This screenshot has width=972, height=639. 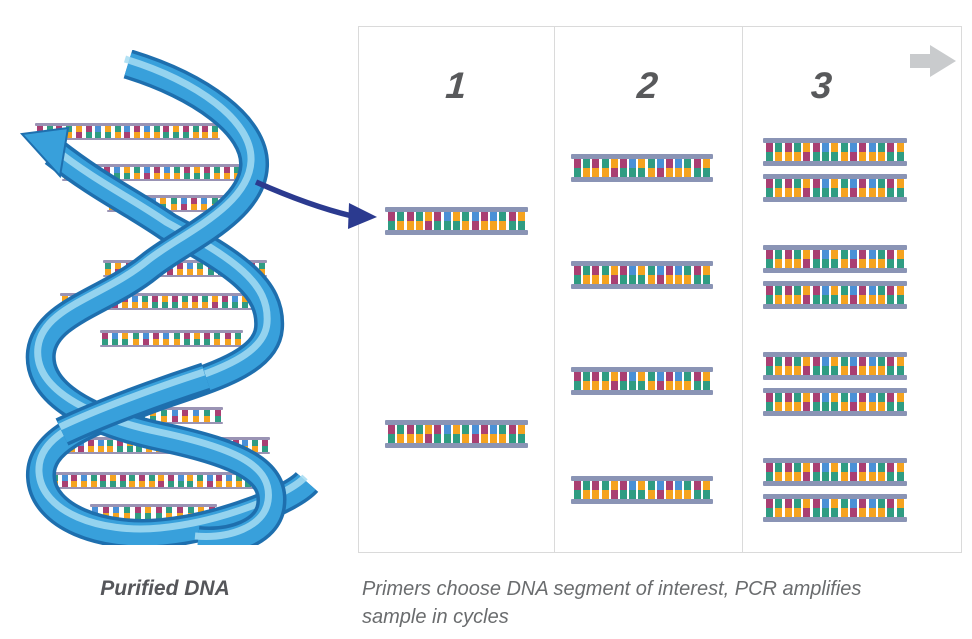 I want to click on dna-segment, so click(x=835, y=295).